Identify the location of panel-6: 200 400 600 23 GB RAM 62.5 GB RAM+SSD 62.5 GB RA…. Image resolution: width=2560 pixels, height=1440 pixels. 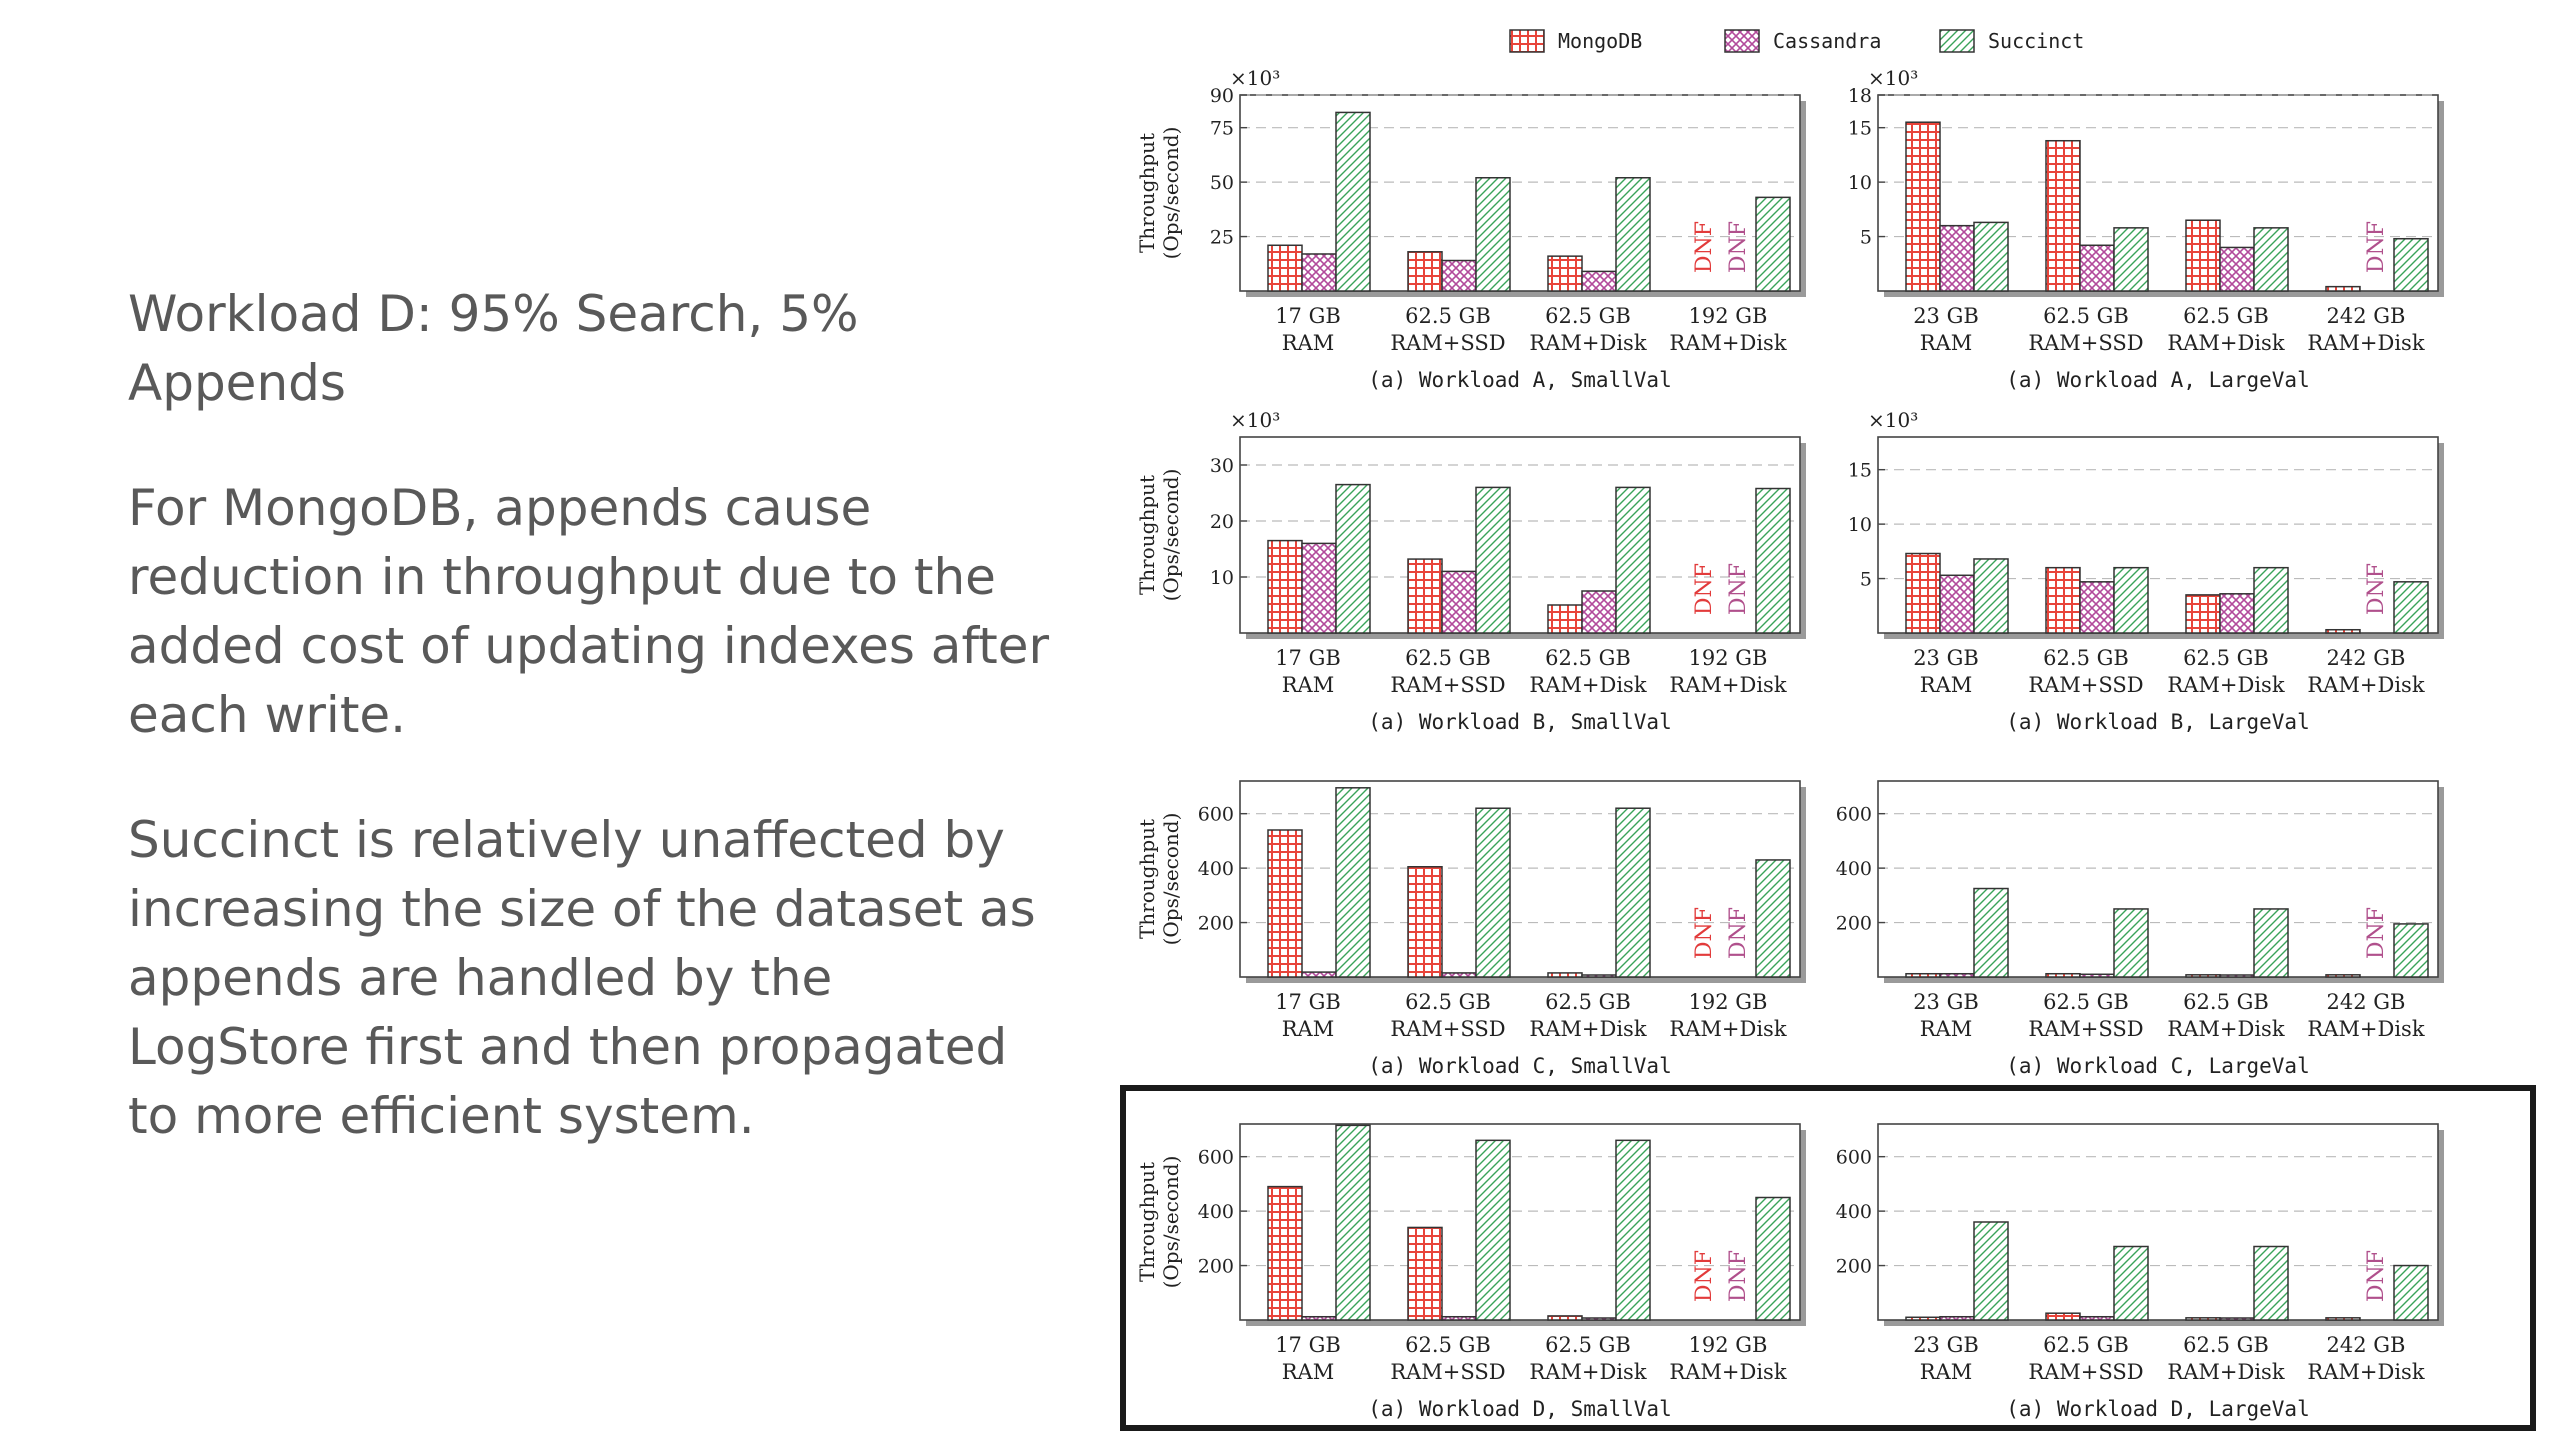
(2140, 929).